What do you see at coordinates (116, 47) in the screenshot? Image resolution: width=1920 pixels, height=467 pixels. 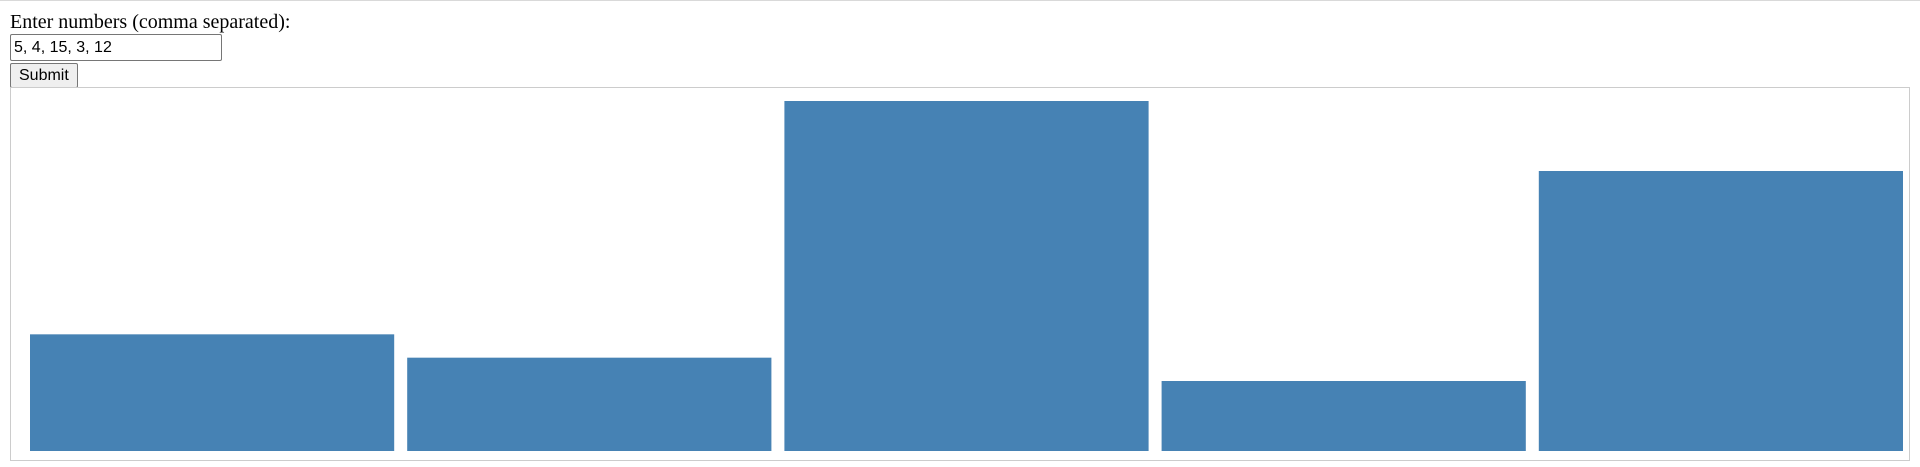 I see `numbers-input` at bounding box center [116, 47].